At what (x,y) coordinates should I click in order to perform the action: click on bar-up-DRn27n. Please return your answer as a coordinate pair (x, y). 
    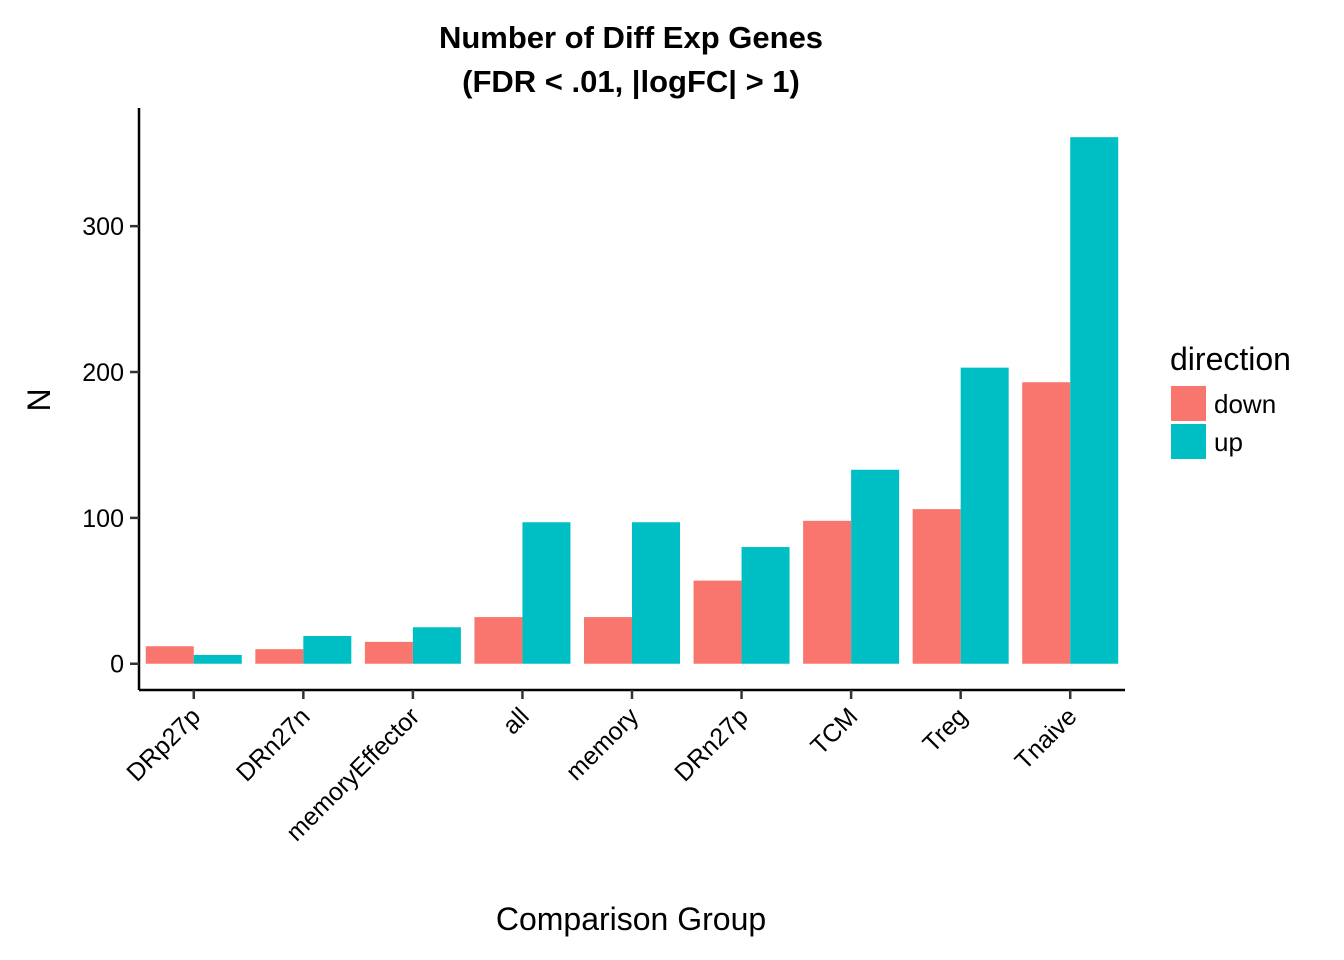
    Looking at the image, I should click on (327, 650).